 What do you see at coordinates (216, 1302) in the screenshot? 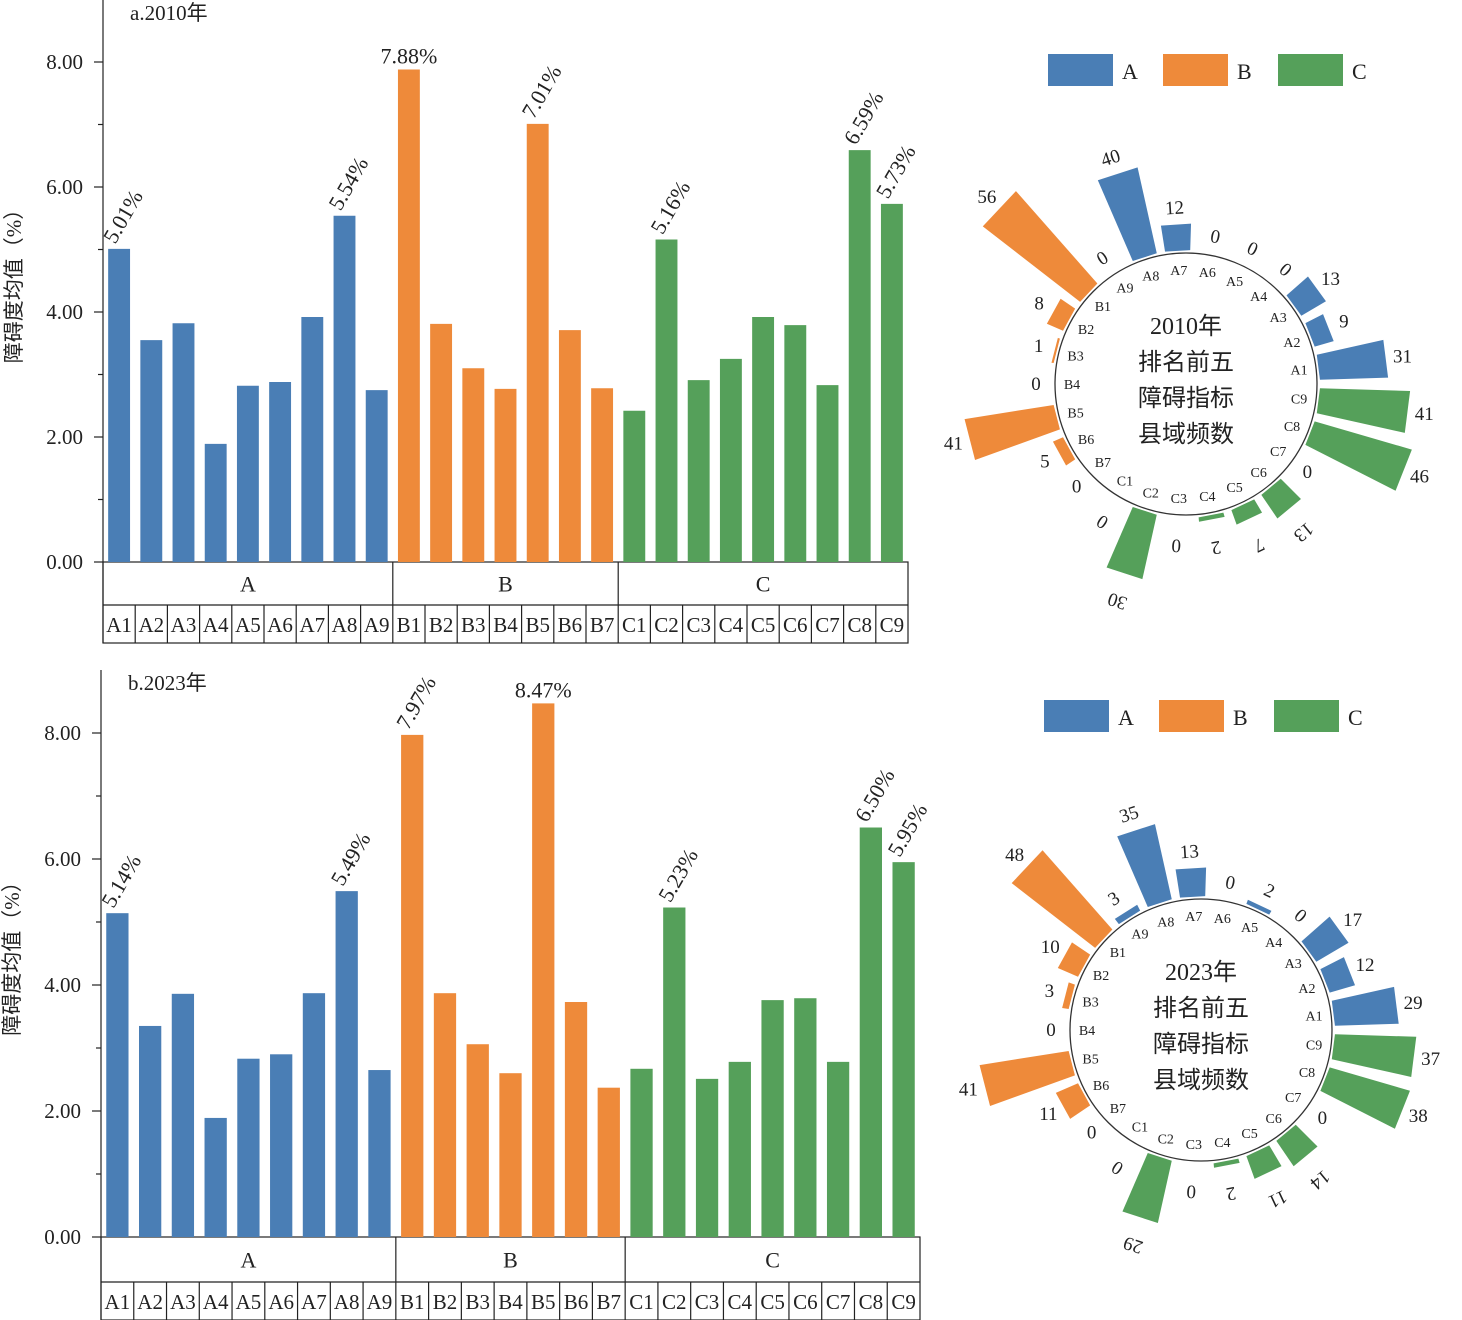
I see `x-tick-label: A4` at bounding box center [216, 1302].